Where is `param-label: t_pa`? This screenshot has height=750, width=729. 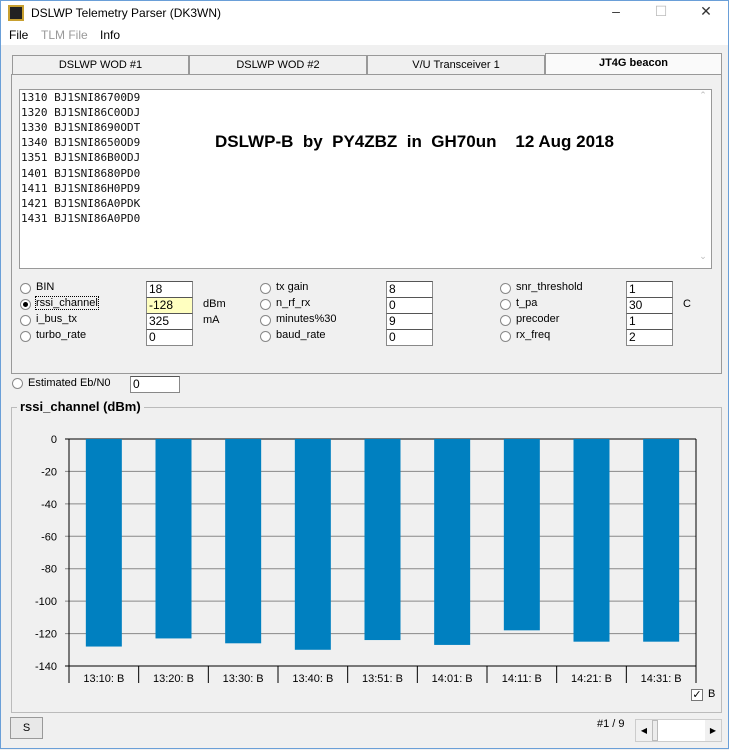 param-label: t_pa is located at coordinates (527, 303).